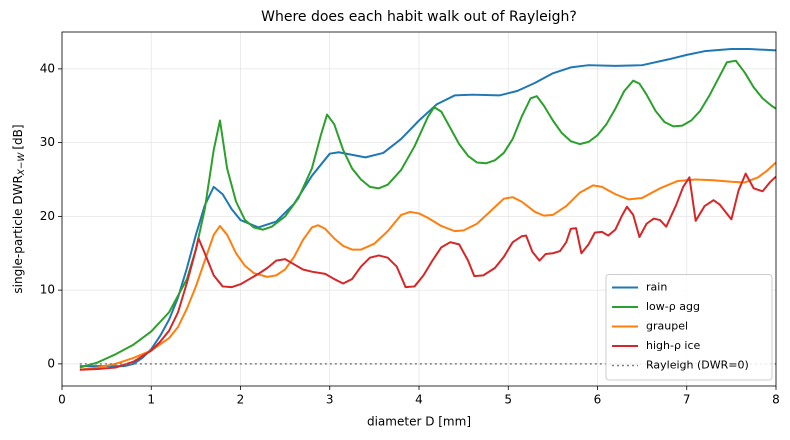  Describe the element at coordinates (598, 400) in the screenshot. I see `x-tick-label: 6` at that location.